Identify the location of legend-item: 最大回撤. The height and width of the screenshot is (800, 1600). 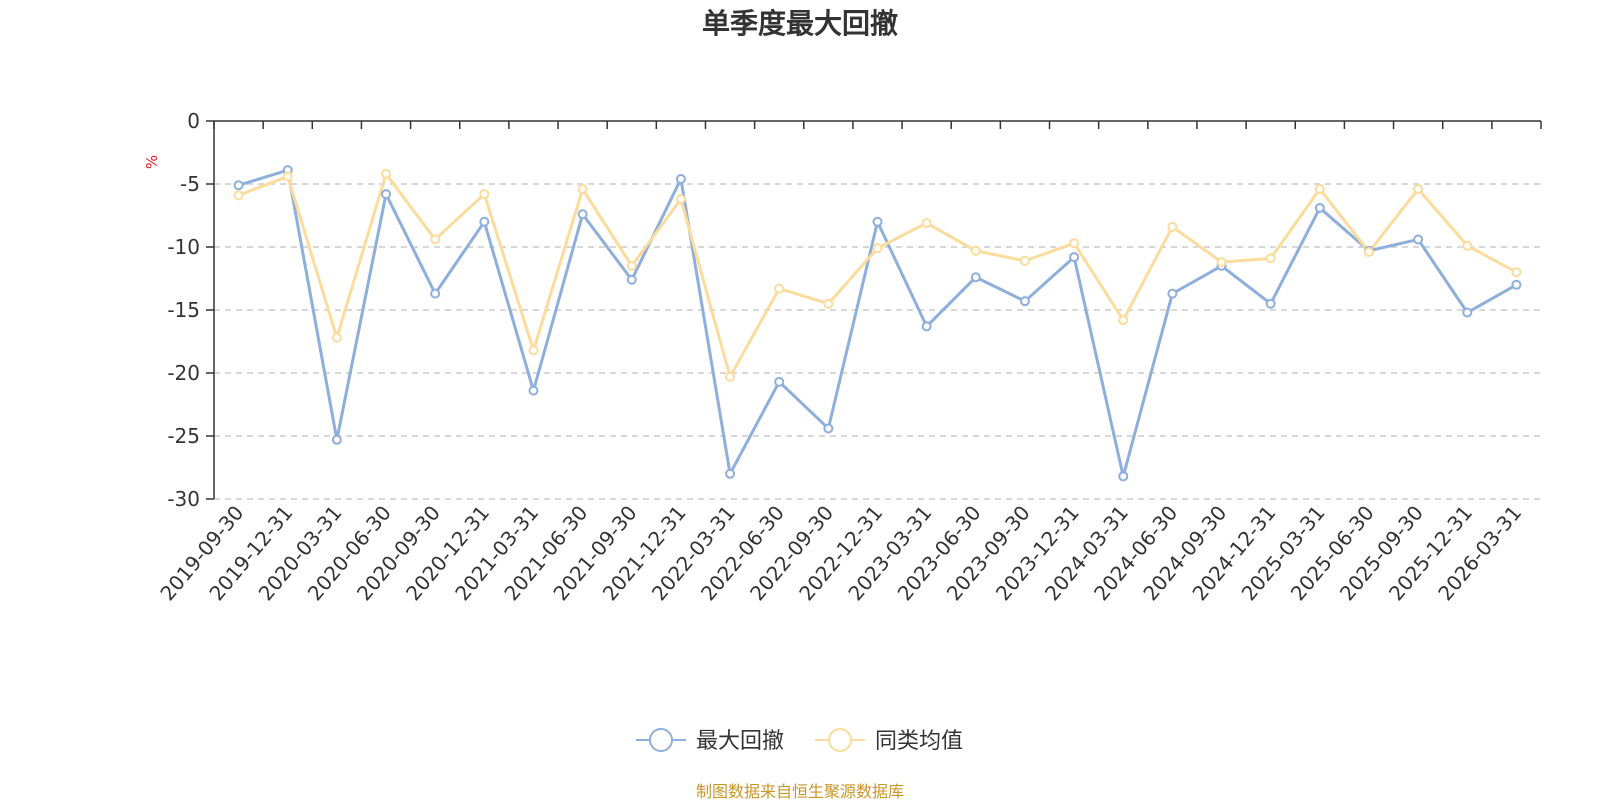
(710, 741).